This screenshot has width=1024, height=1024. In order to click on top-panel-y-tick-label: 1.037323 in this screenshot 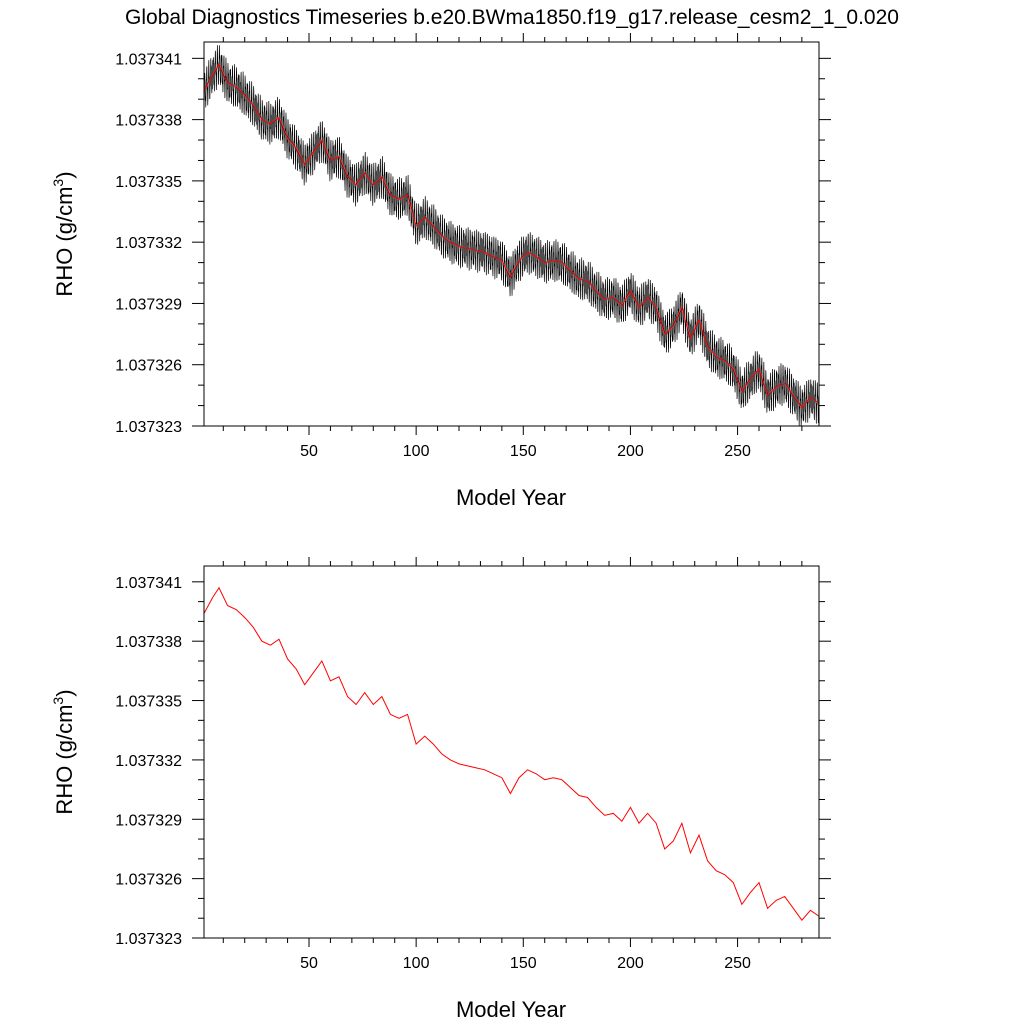, I will do `click(148, 427)`.